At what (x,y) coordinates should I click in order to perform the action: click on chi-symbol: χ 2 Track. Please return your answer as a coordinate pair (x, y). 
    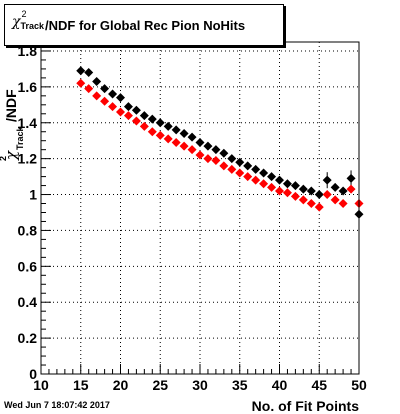
    Looking at the image, I should click on (28, 19).